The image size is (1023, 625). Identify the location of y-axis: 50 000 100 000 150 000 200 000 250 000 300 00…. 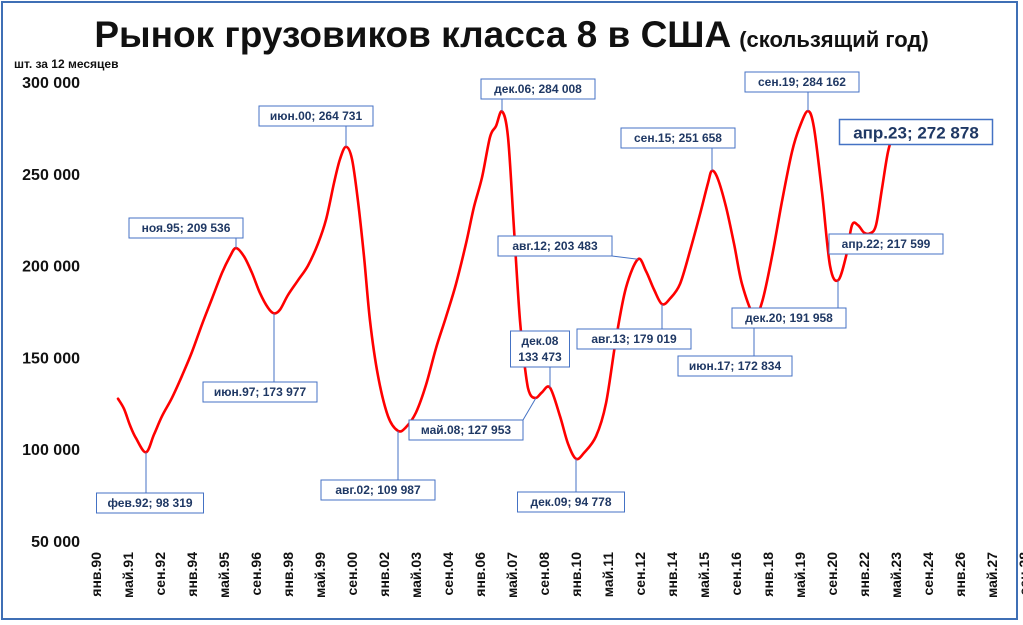
(51, 313).